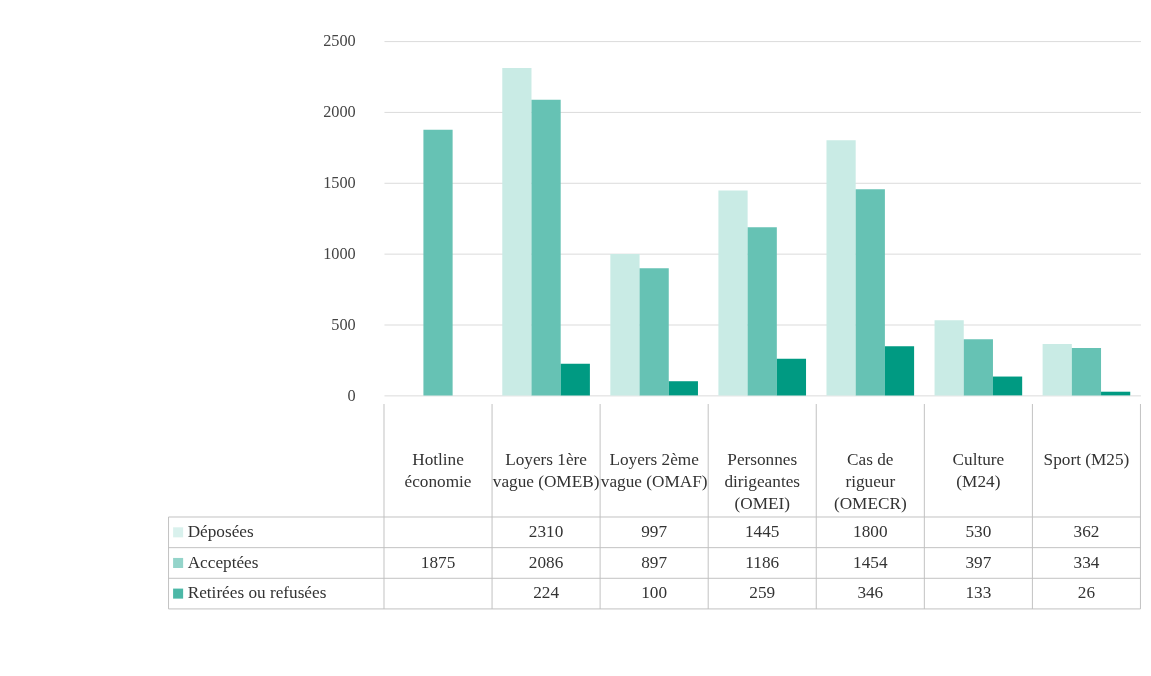  I want to click on data-label: 2310, so click(546, 532).